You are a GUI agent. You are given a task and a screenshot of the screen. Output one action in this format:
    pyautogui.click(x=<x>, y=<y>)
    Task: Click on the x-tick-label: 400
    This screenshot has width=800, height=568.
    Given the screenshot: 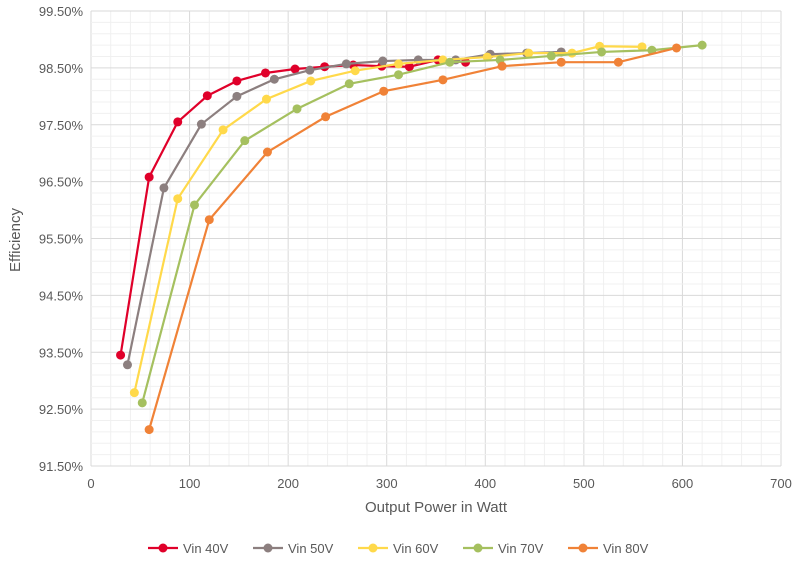 What is the action you would take?
    pyautogui.click(x=485, y=483)
    